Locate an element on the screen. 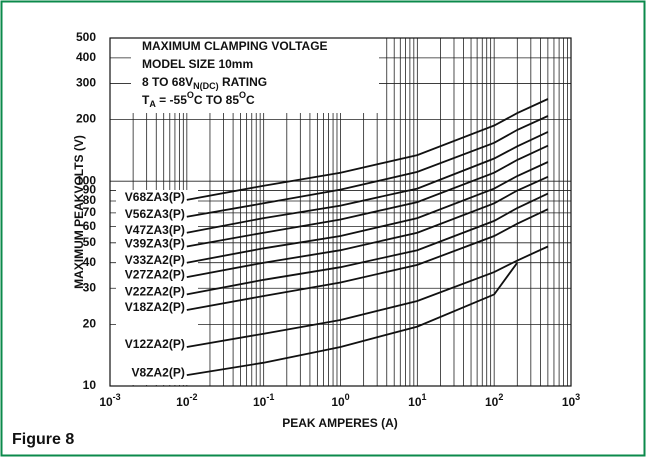 This screenshot has width=647, height=458. y-tick-label: 80 is located at coordinates (90, 200).